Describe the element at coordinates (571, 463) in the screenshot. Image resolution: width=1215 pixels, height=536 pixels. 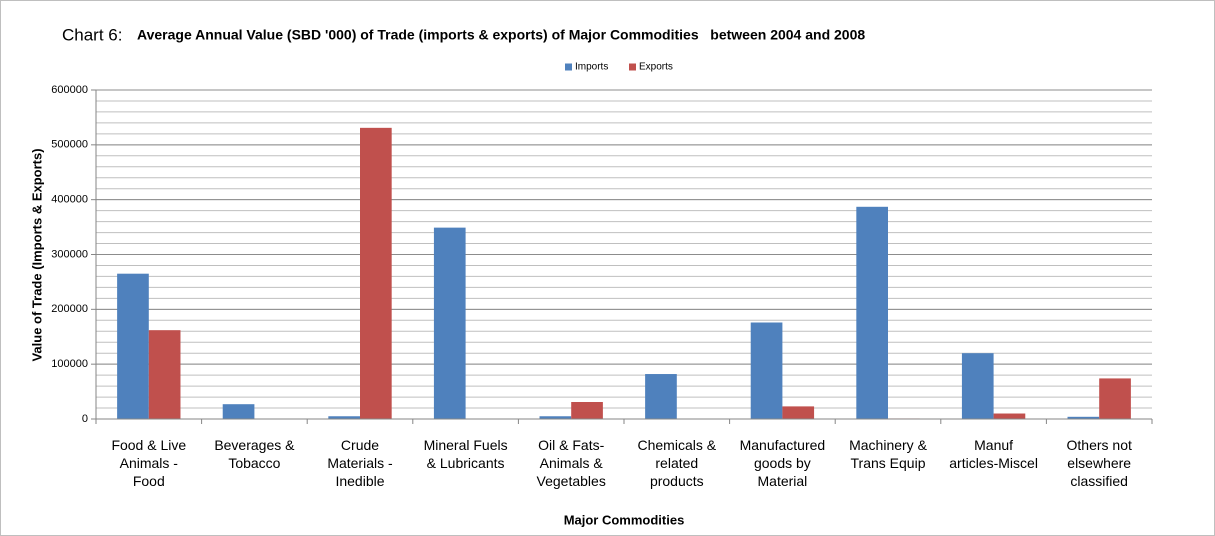
I see `x-tick-label: Oil & Fats-Animals & Vegetables` at that location.